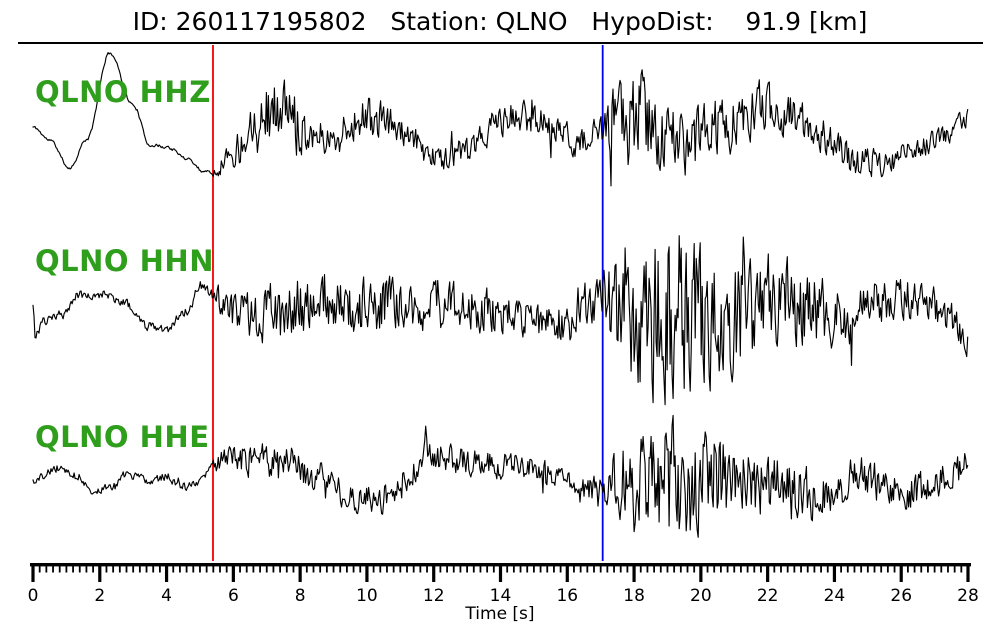 The image size is (1000, 640). Describe the element at coordinates (901, 596) in the screenshot. I see `x-tick-label: 26` at that location.